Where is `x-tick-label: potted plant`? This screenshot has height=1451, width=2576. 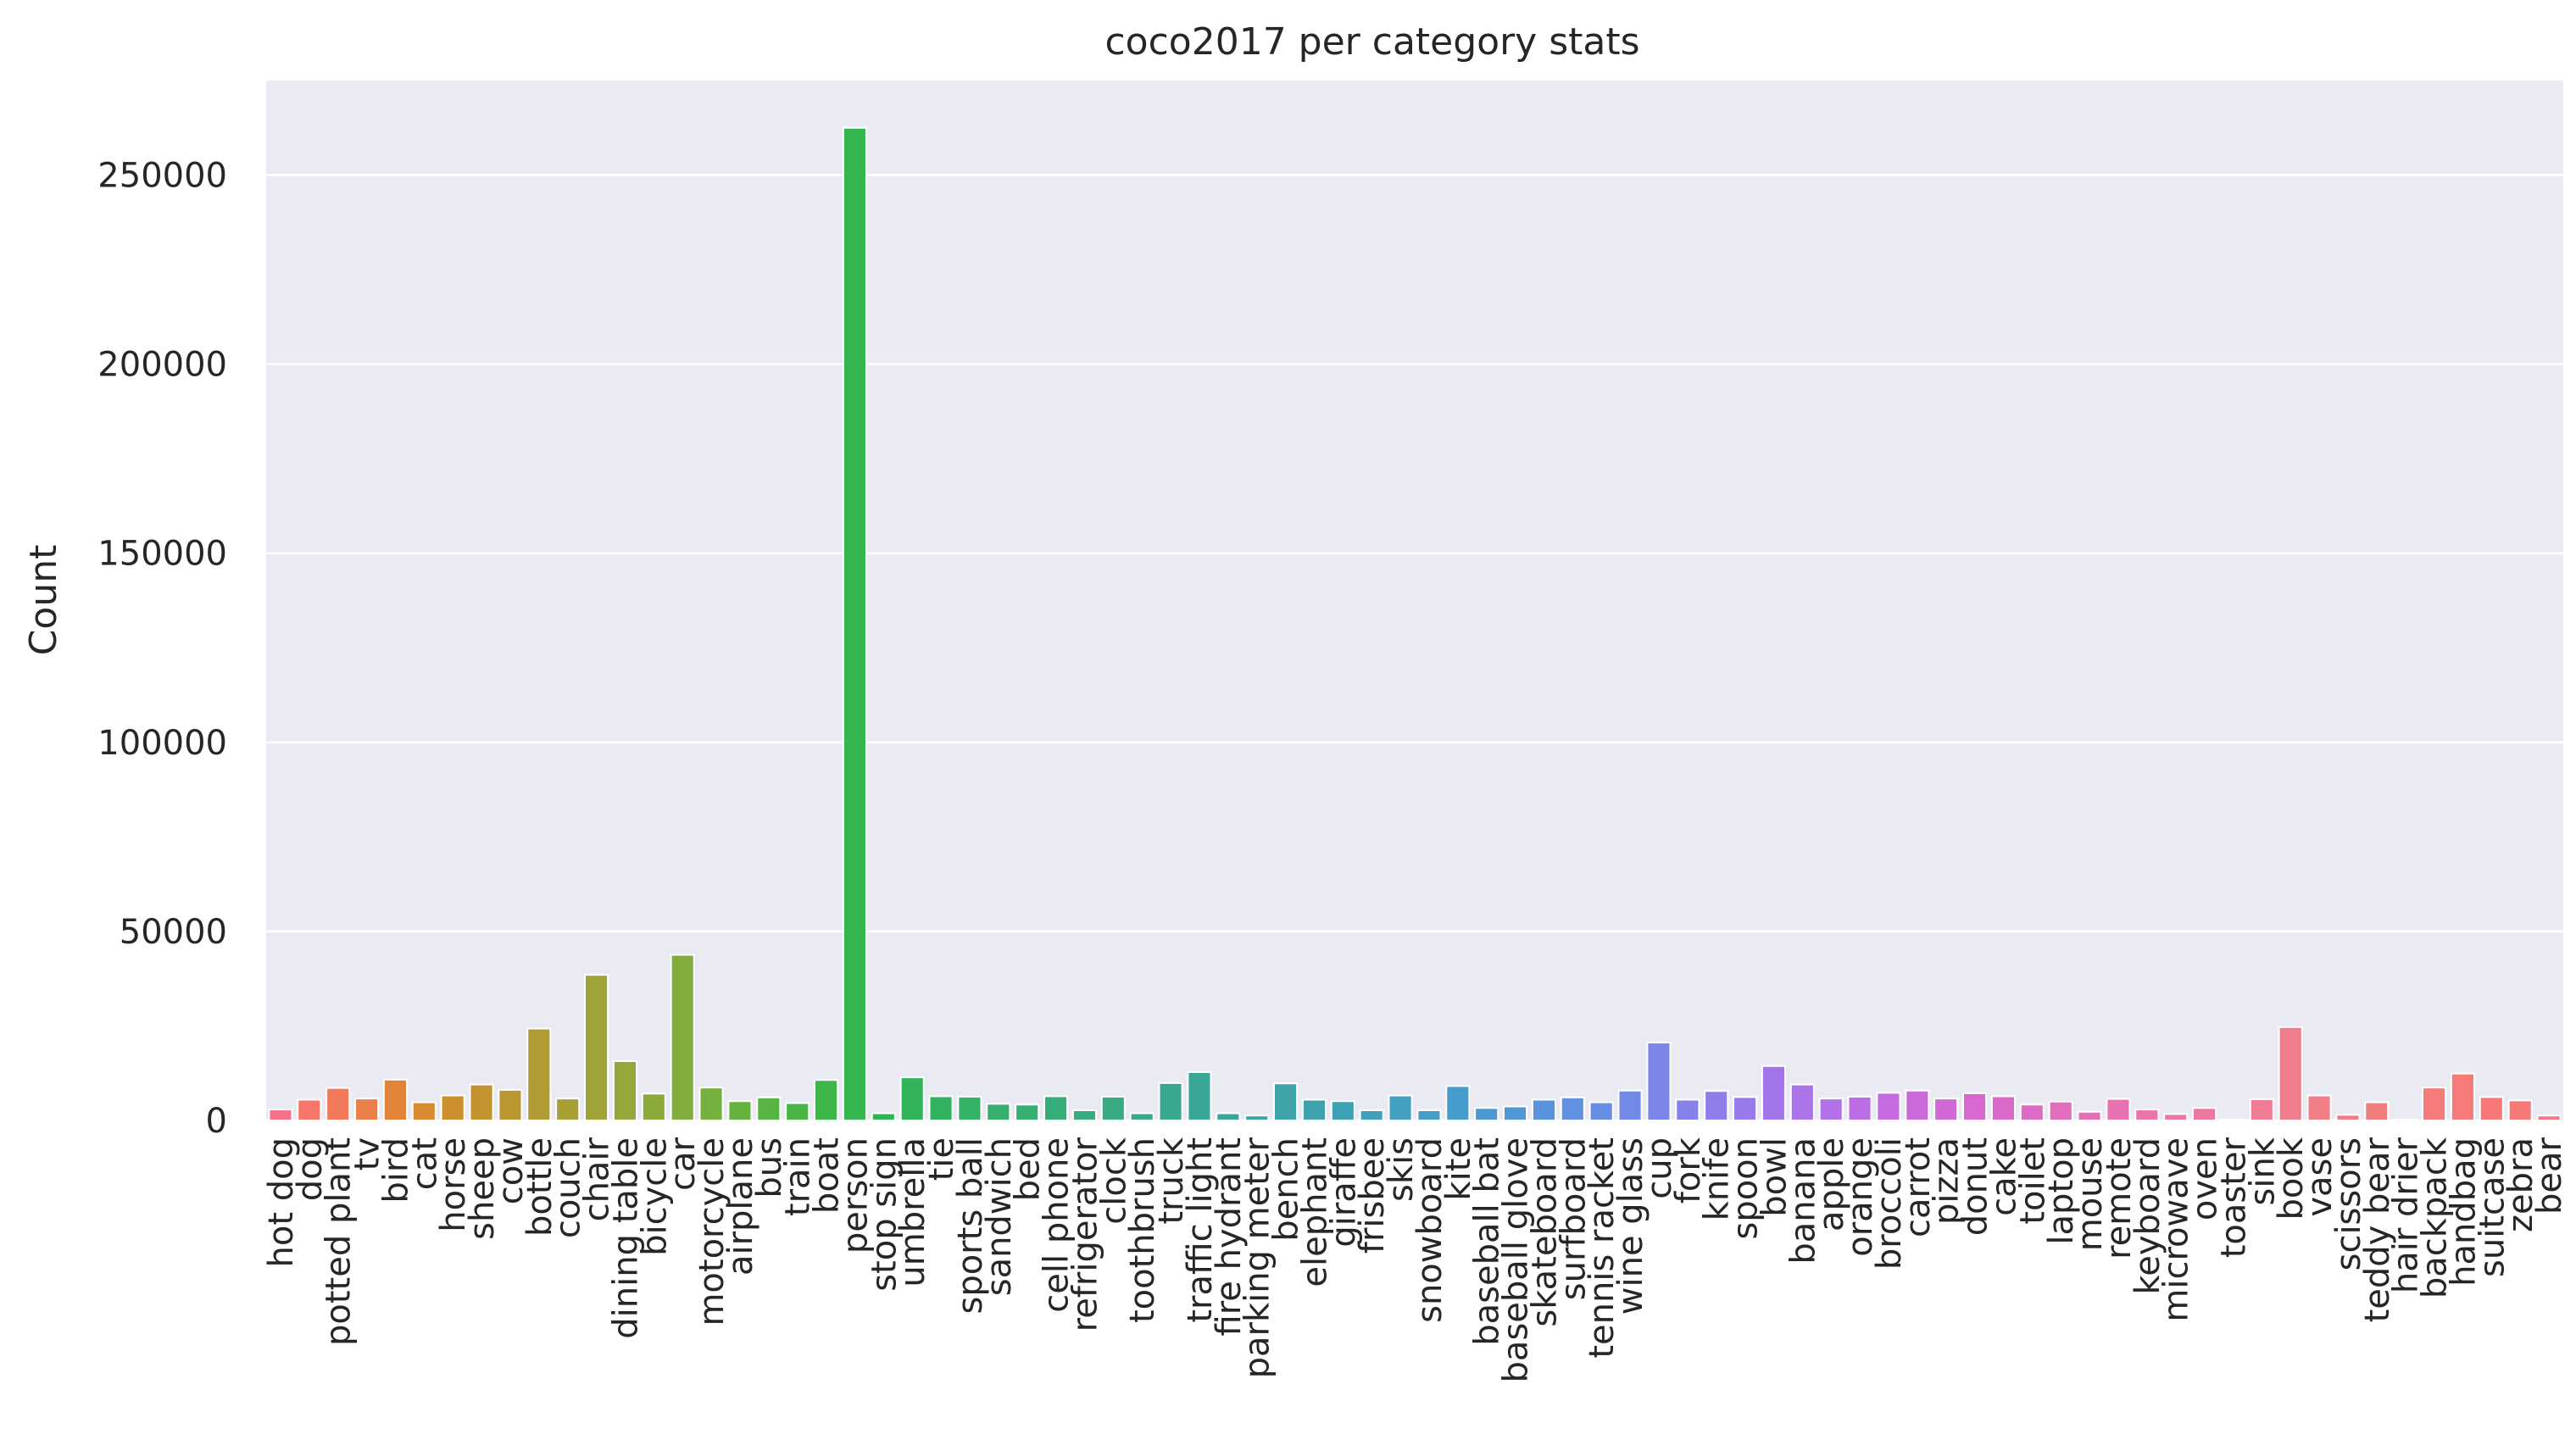 x-tick-label: potted plant is located at coordinates (339, 1241).